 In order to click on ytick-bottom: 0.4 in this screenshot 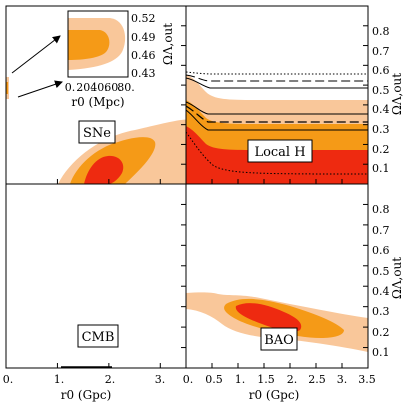, I will do `click(381, 291)`.